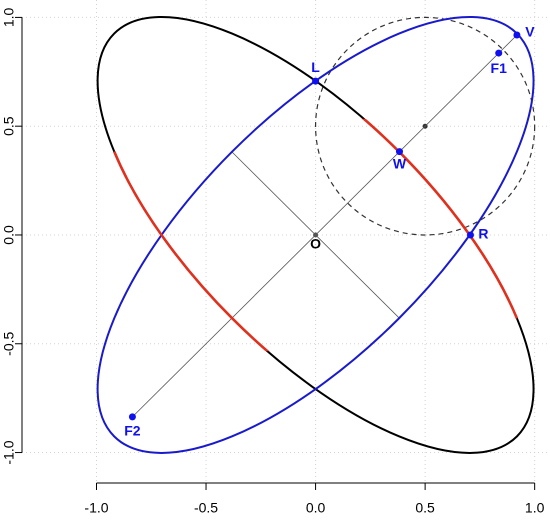  What do you see at coordinates (9, 17) in the screenshot?
I see `y-tick-label: 1.0` at bounding box center [9, 17].